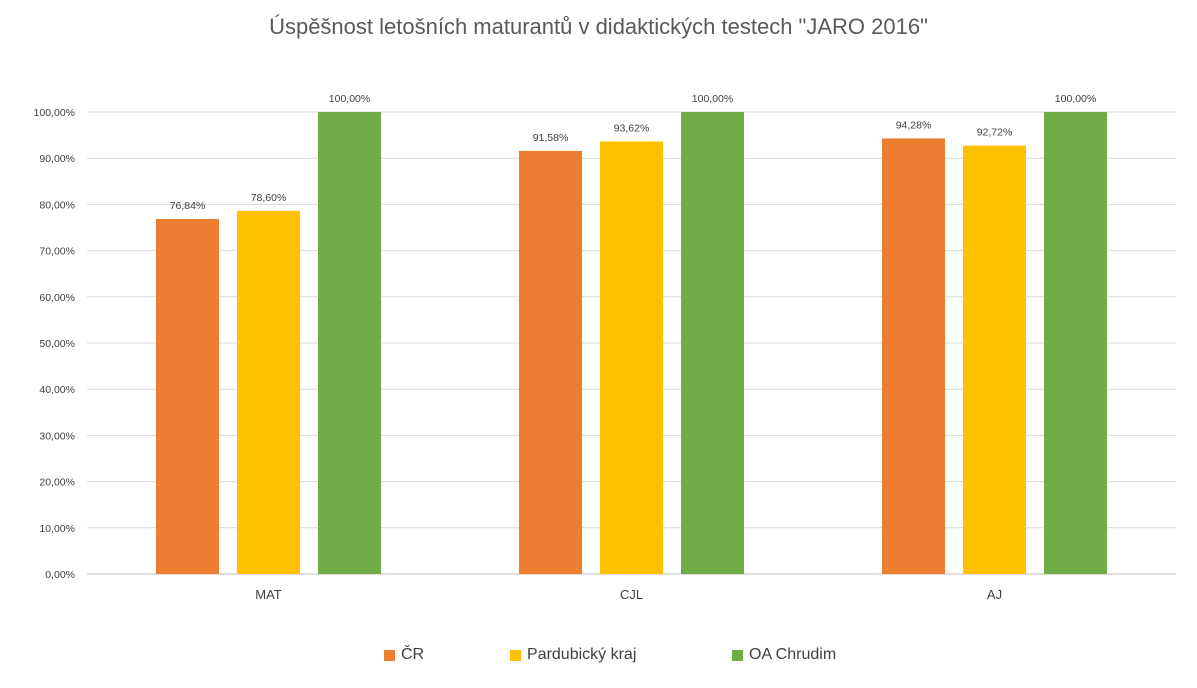  Describe the element at coordinates (793, 654) in the screenshot. I see `legend-label: OA Chrudim` at that location.